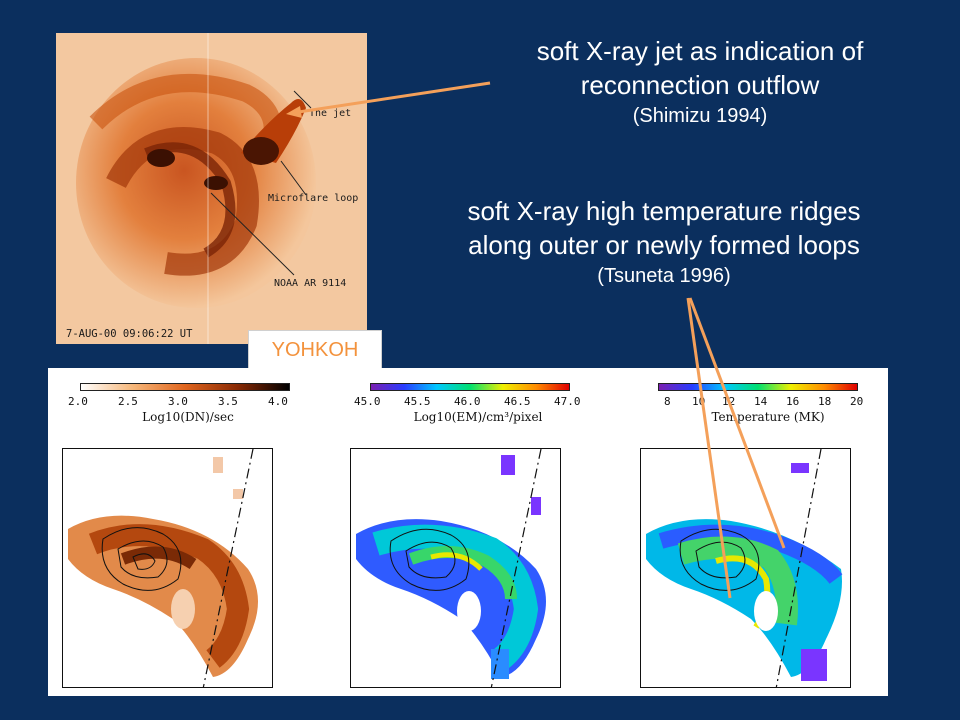  I want to click on ridge-callout-reference: (Tsuneta 1996), so click(664, 276).